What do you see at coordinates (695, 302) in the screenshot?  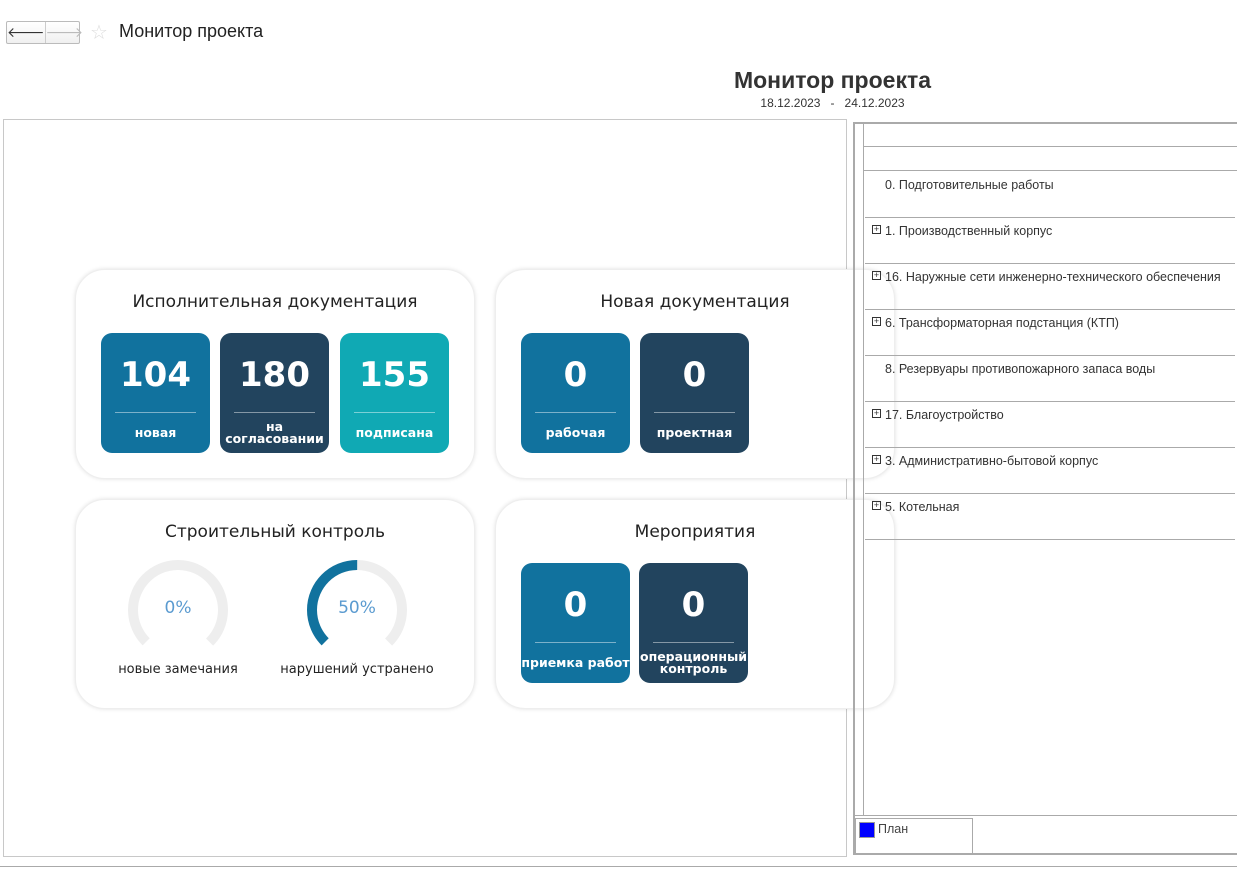 I see `card-title: Новая документация` at bounding box center [695, 302].